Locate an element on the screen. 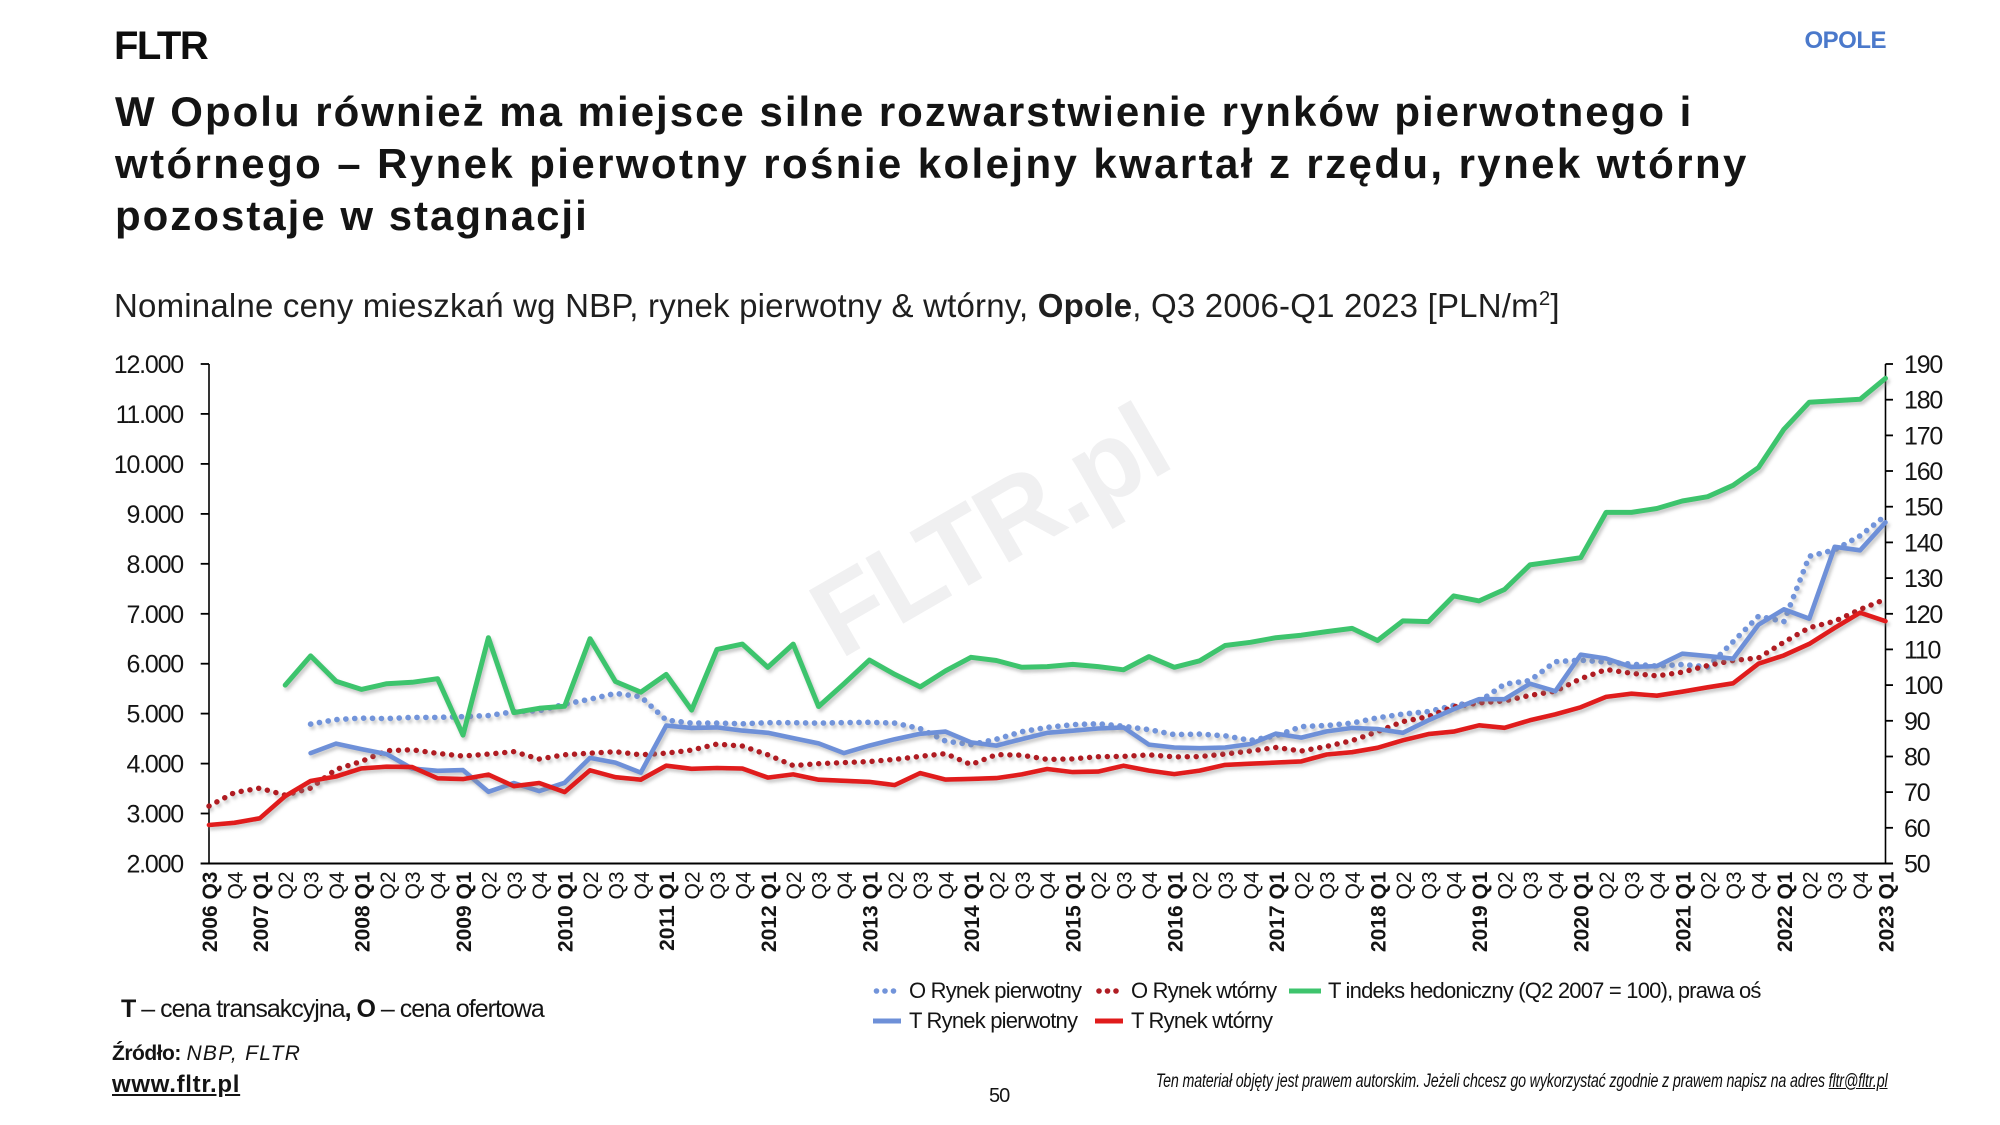  svg-text: FLTR.pl is located at coordinates (989, 530).